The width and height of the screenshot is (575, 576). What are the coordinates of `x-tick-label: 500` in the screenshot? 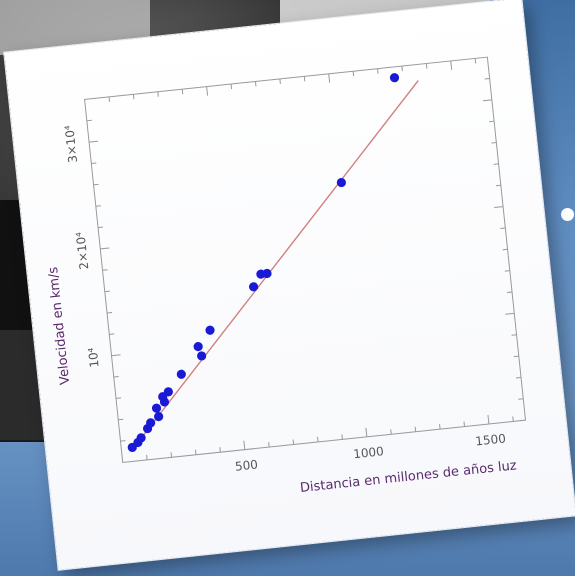 It's located at (246, 465).